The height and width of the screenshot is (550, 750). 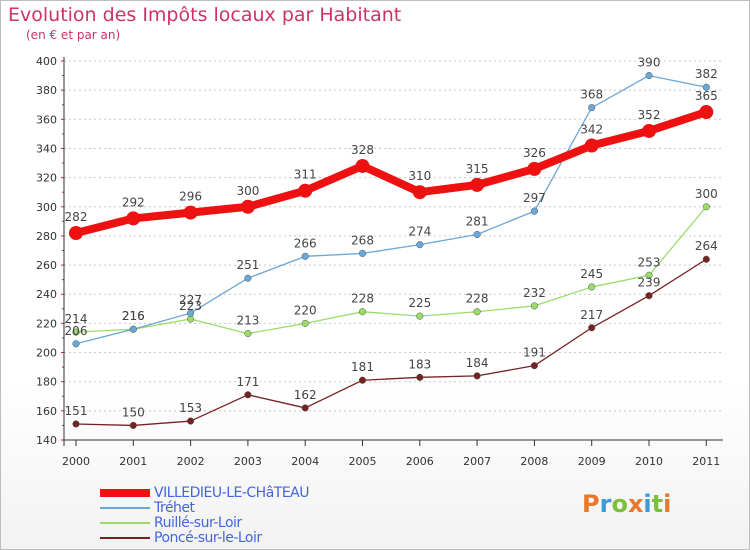 I want to click on x-tick-label: 2004, so click(x=305, y=461).